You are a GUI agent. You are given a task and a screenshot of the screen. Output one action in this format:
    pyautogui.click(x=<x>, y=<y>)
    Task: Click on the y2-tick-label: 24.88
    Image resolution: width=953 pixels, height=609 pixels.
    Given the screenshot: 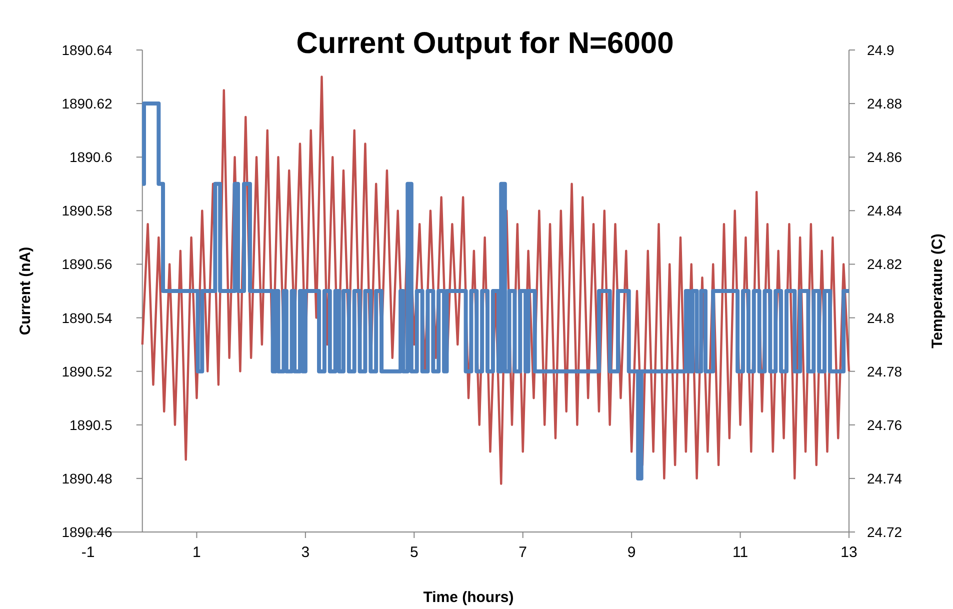 What is the action you would take?
    pyautogui.click(x=884, y=104)
    